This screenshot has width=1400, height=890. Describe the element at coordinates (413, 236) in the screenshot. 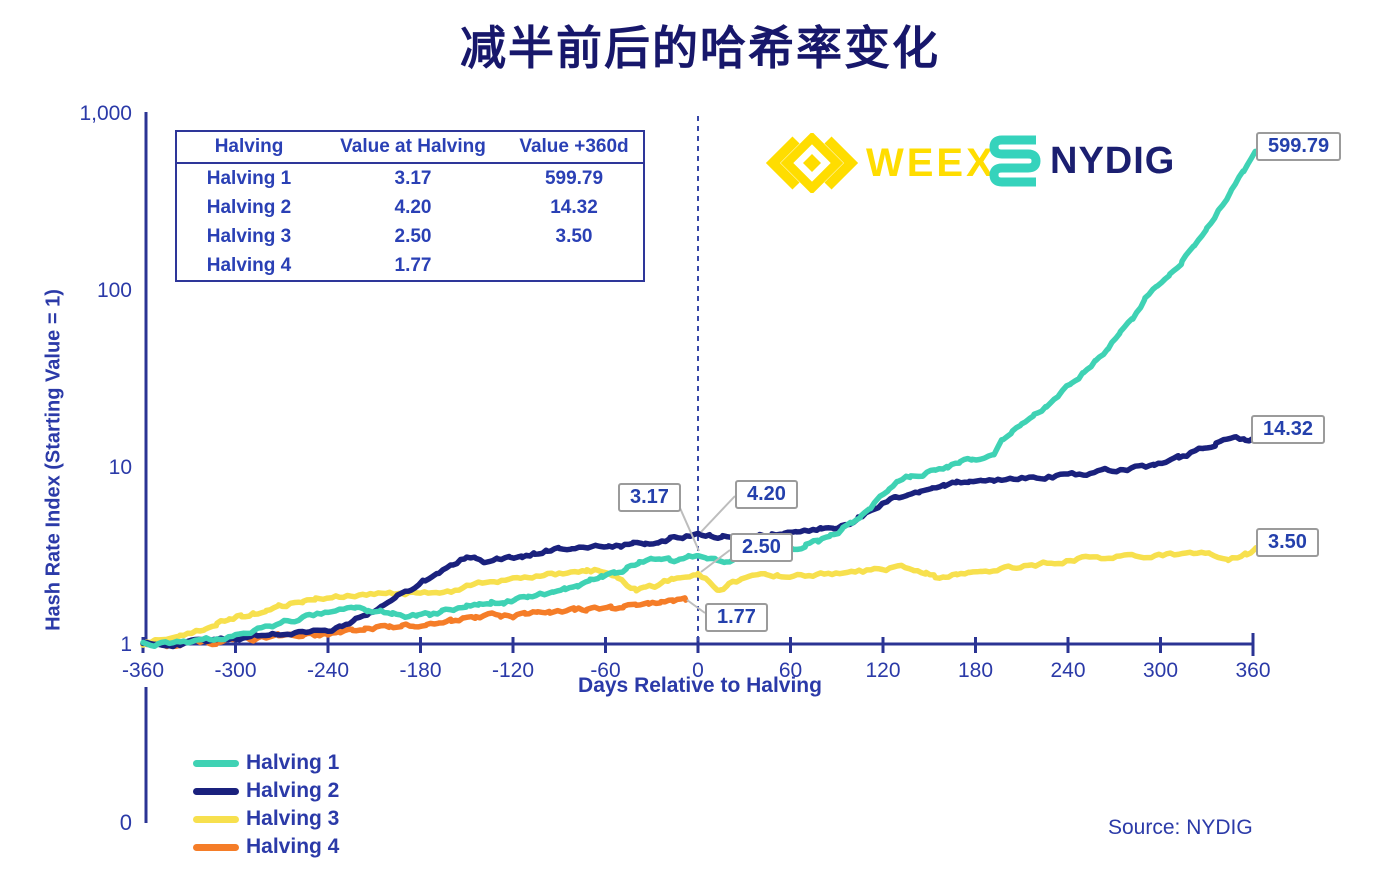

I see `table-cell: 2.50` at that location.